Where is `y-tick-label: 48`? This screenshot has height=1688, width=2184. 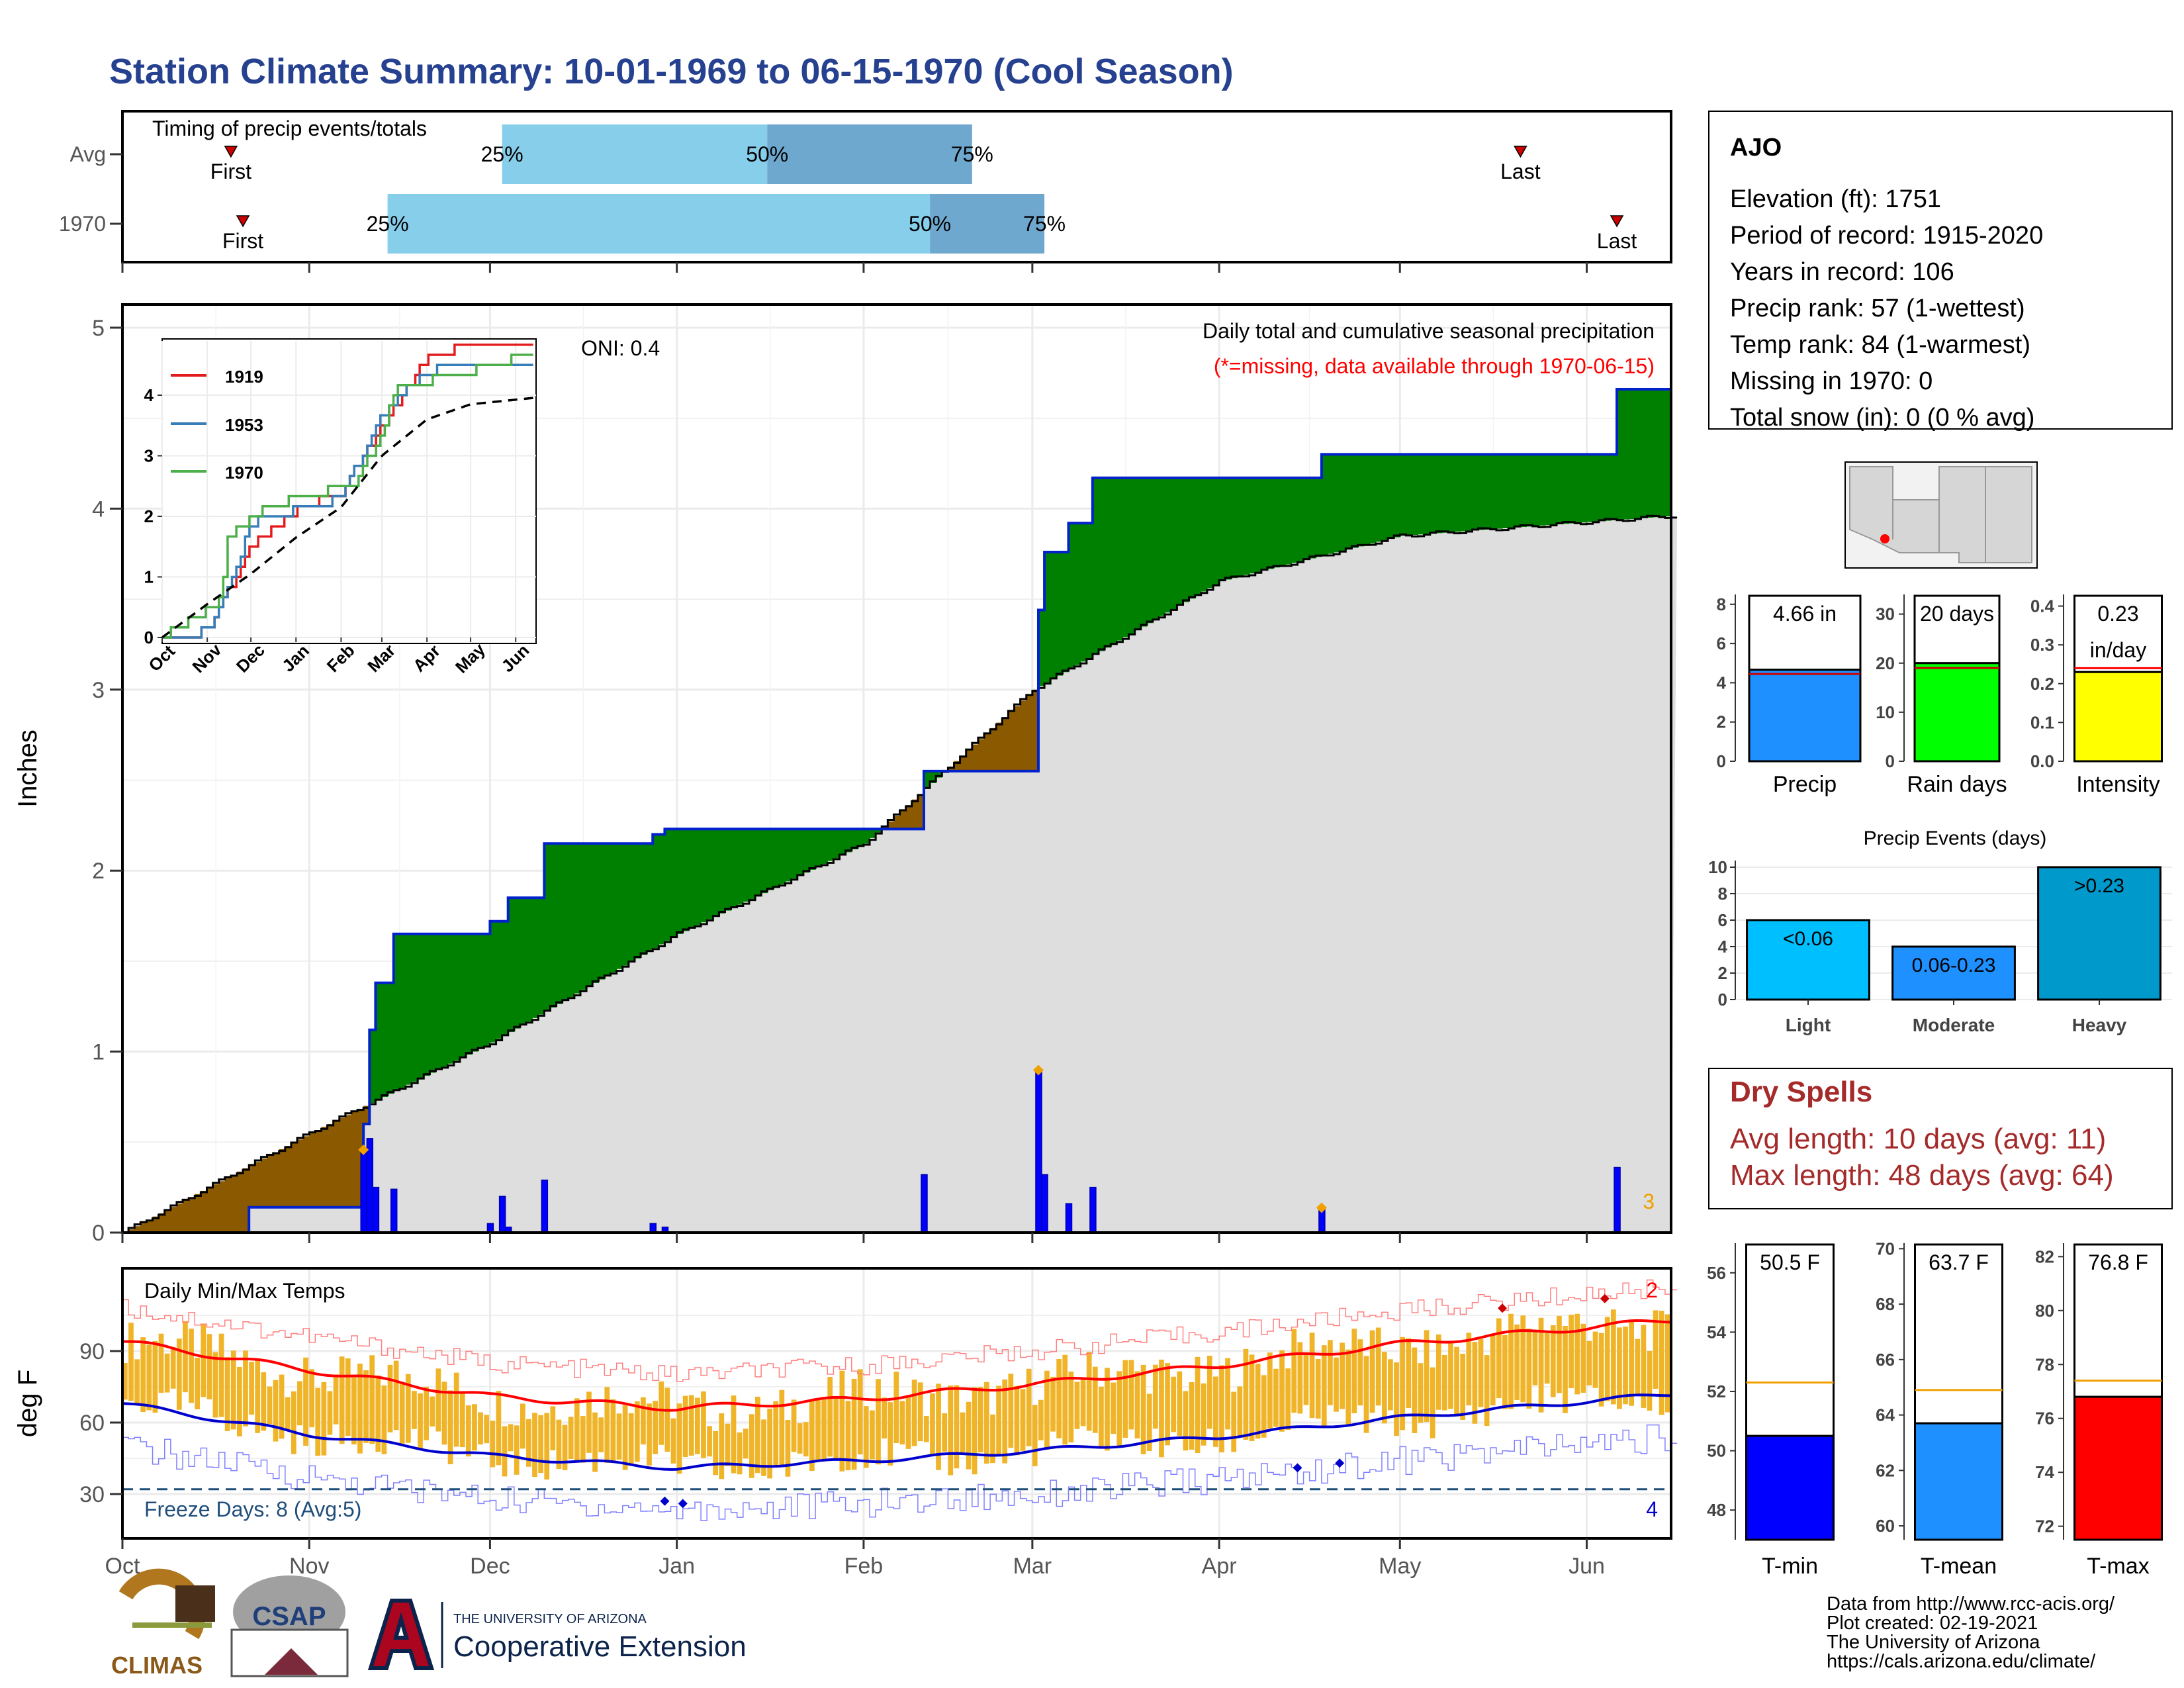 y-tick-label: 48 is located at coordinates (1716, 1510).